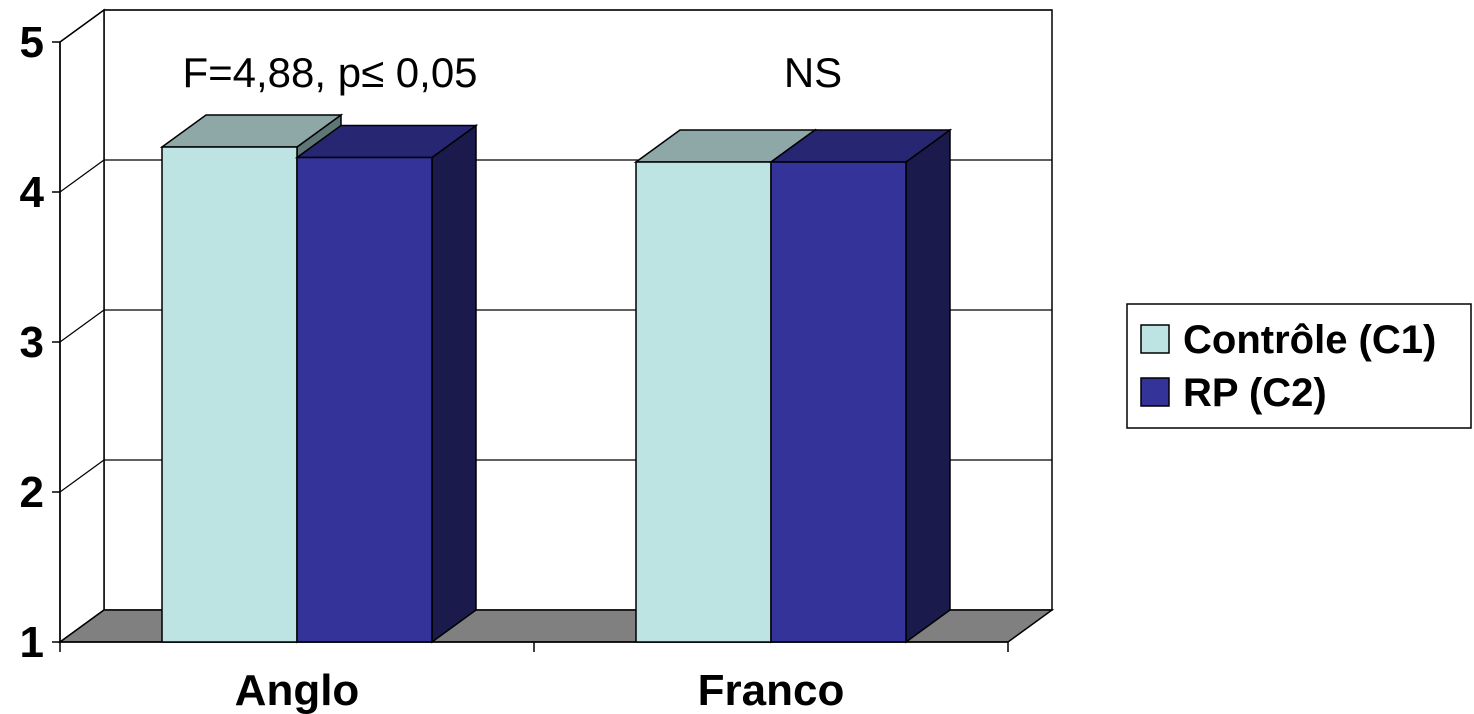 The image size is (1474, 714). I want to click on y-tick-label: 2, so click(32, 492).